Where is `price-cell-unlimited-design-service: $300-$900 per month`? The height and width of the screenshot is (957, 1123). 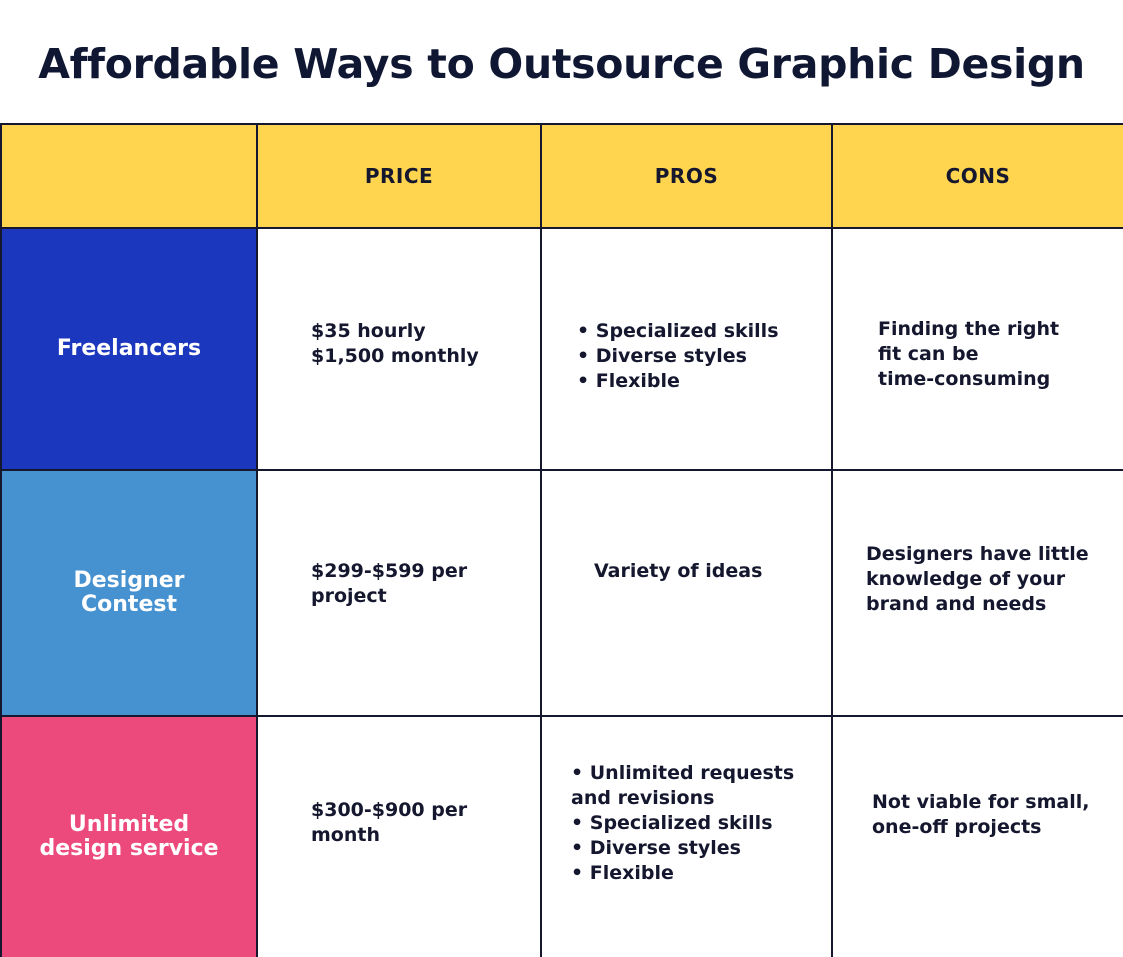 price-cell-unlimited-design-service: $300-$900 per month is located at coordinates (400, 837).